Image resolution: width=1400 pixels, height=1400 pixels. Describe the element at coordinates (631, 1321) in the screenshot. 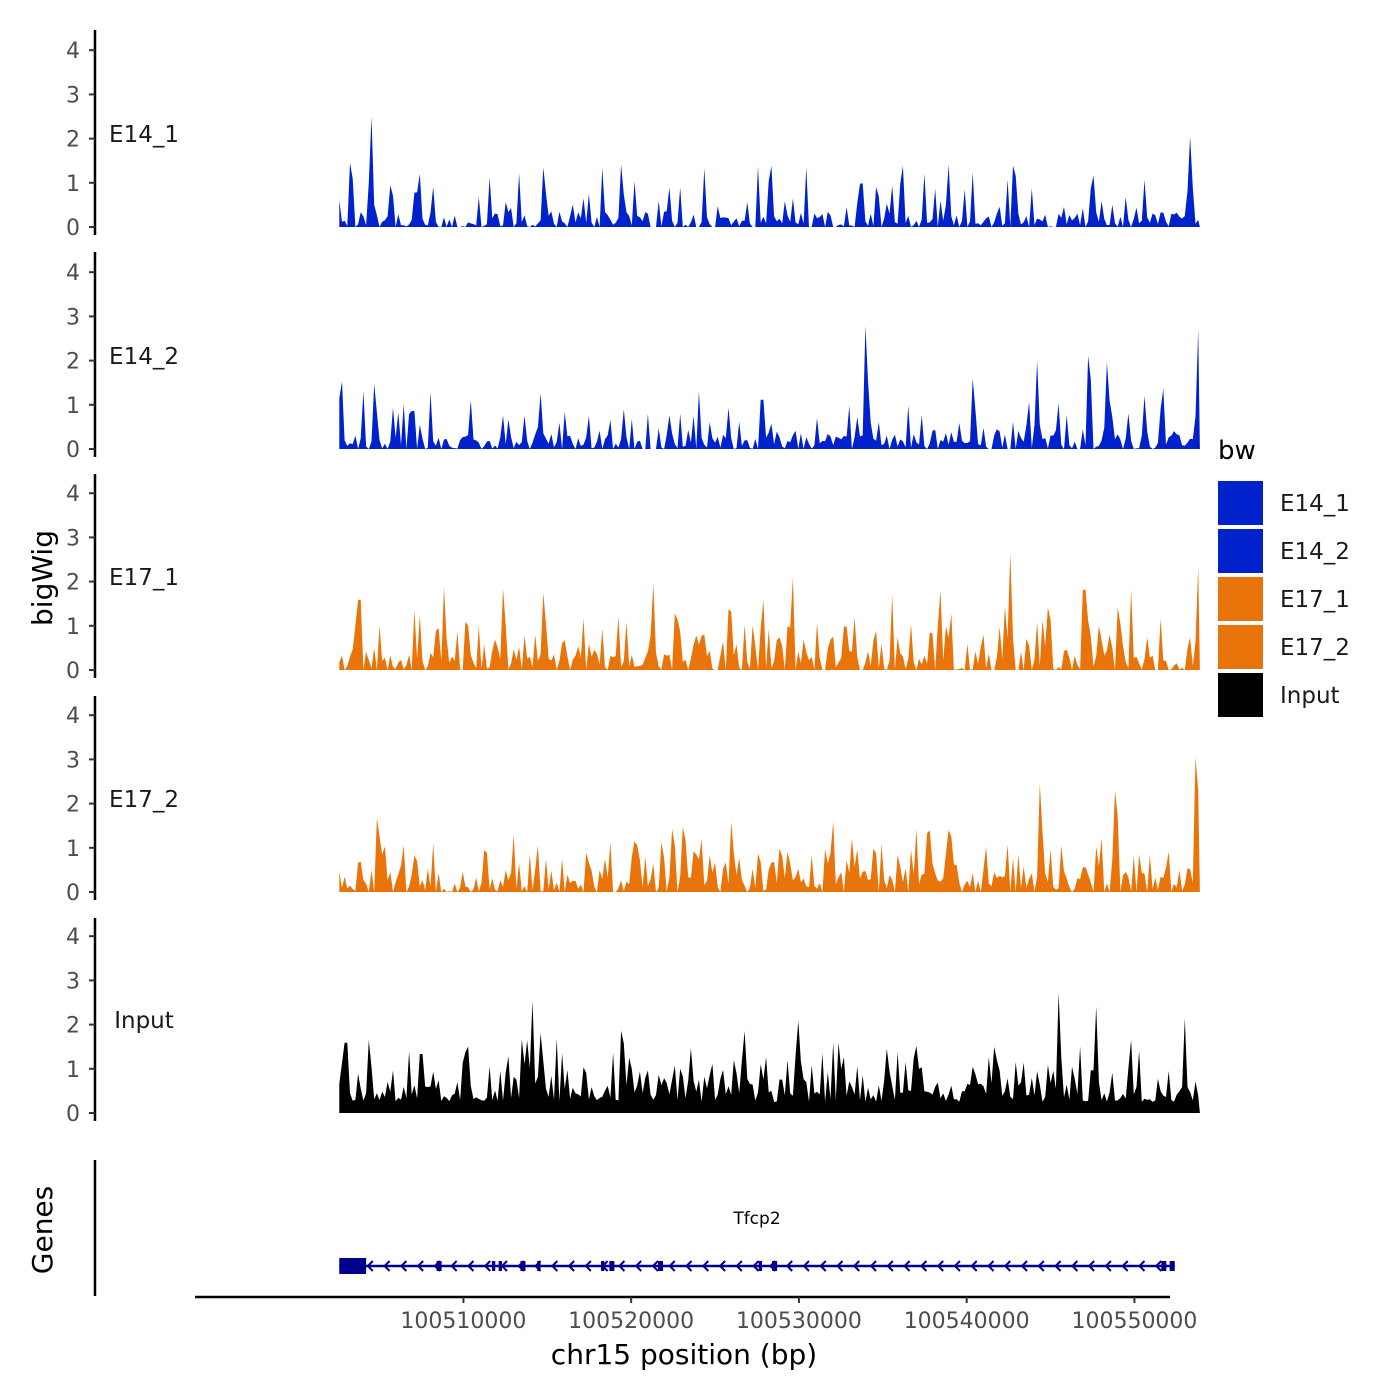

I see `x-tick-label: 100520000` at that location.